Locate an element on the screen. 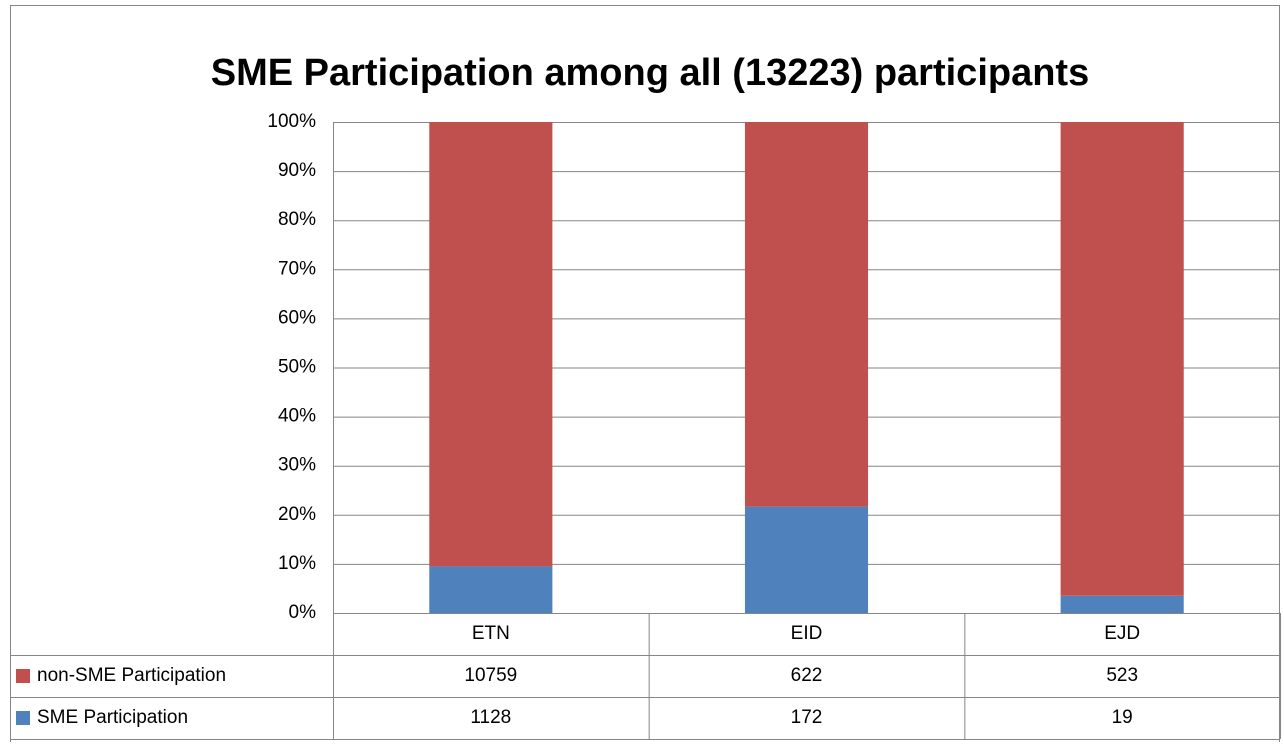  table-value: 10759 is located at coordinates (490, 675).